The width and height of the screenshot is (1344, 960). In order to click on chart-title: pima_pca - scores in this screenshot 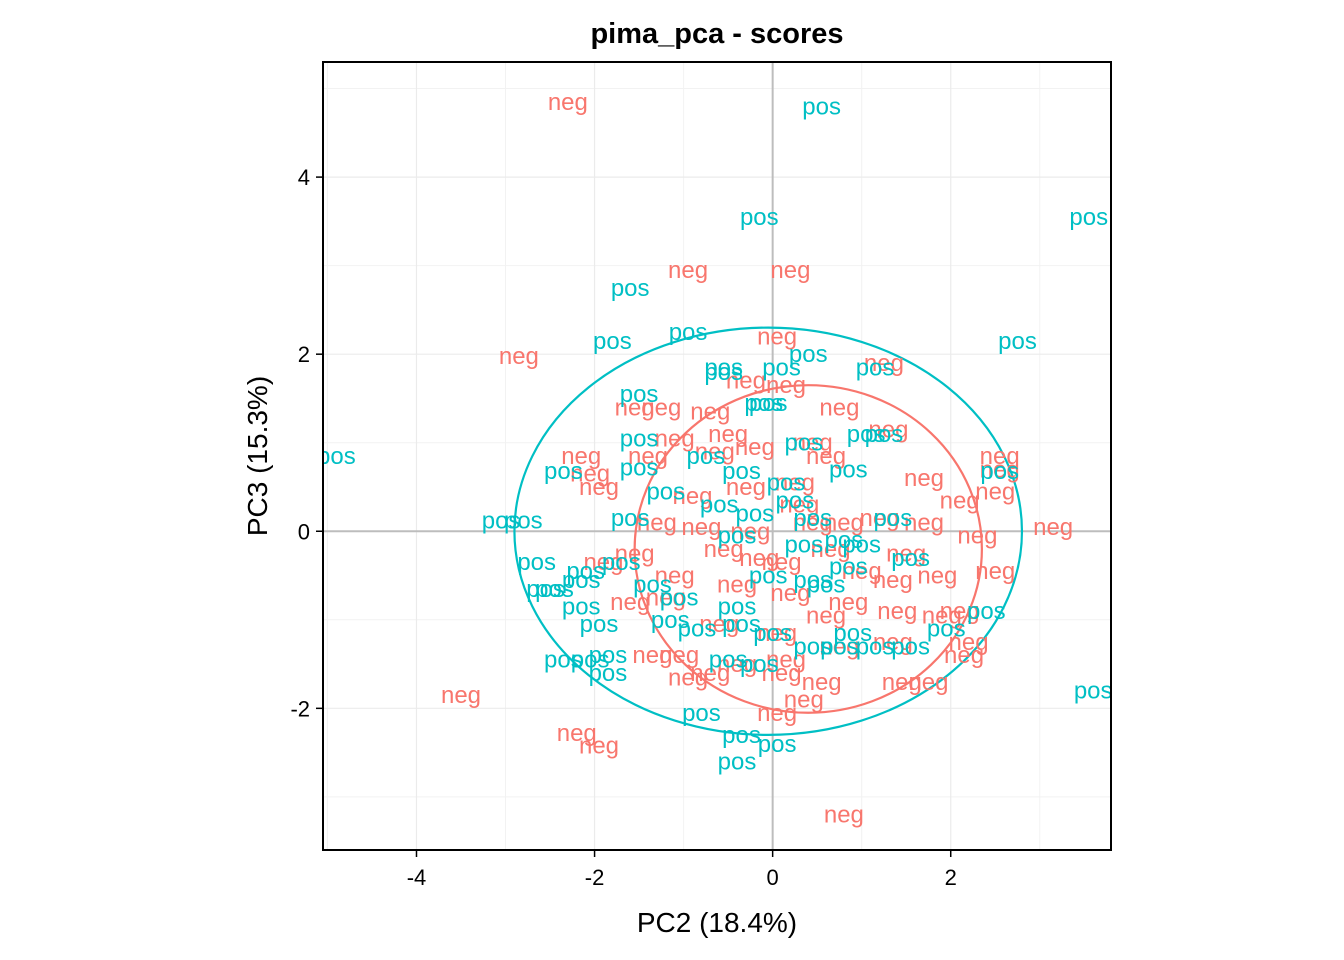, I will do `click(716, 34)`.